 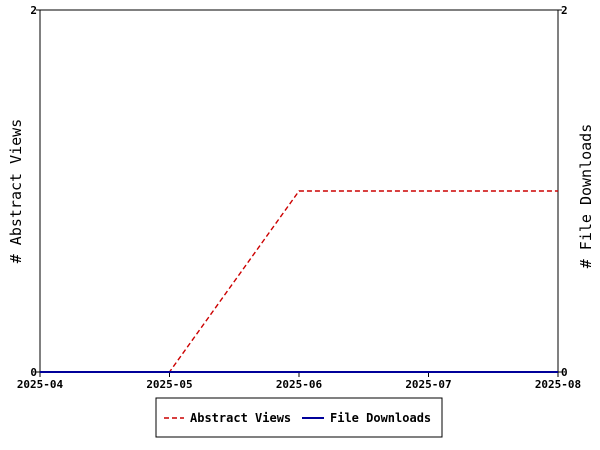 What do you see at coordinates (33, 372) in the screenshot?
I see `y-left-tick-label-0: 0` at bounding box center [33, 372].